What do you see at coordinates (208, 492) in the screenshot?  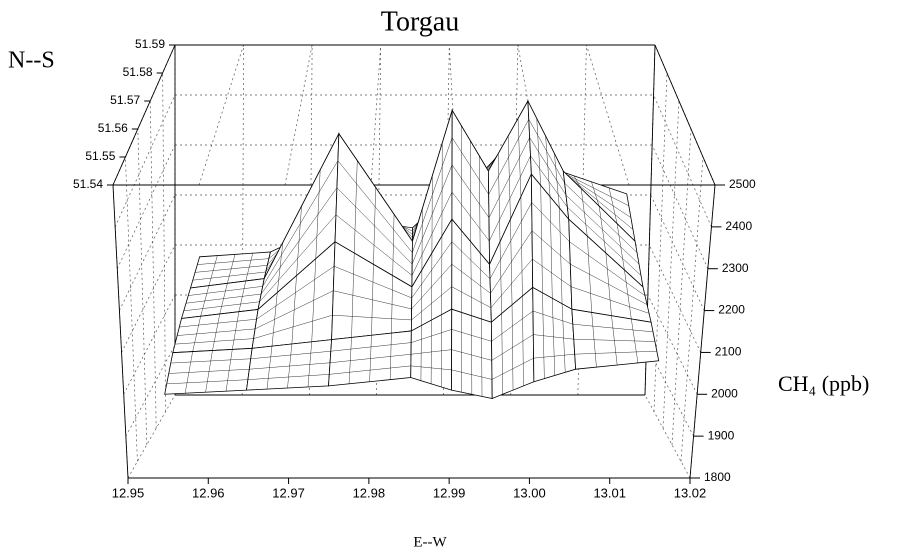 I see `x-tick-label: 12.96` at bounding box center [208, 492].